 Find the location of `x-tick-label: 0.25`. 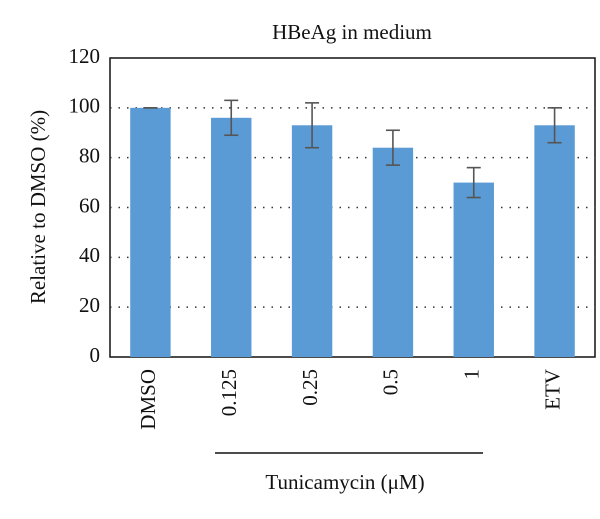

x-tick-label: 0.25 is located at coordinates (310, 387).